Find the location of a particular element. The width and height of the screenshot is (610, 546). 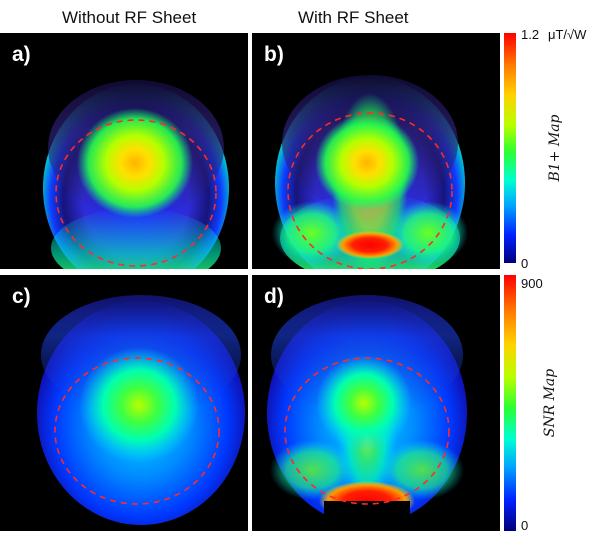

b1-colorbar is located at coordinates (510, 148).